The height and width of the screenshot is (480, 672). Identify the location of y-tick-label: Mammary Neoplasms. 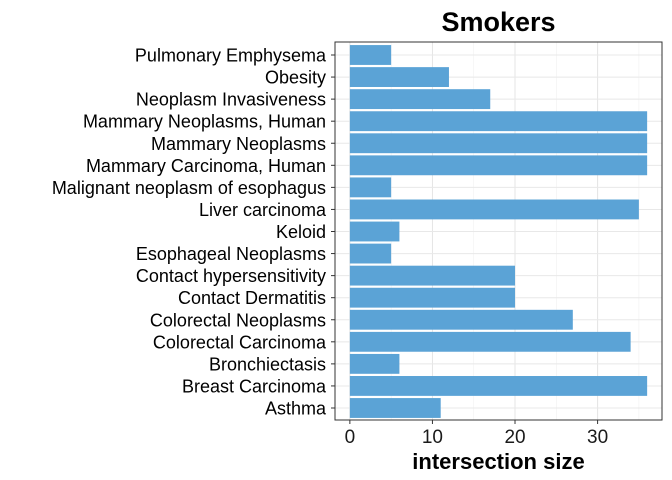
(238, 144).